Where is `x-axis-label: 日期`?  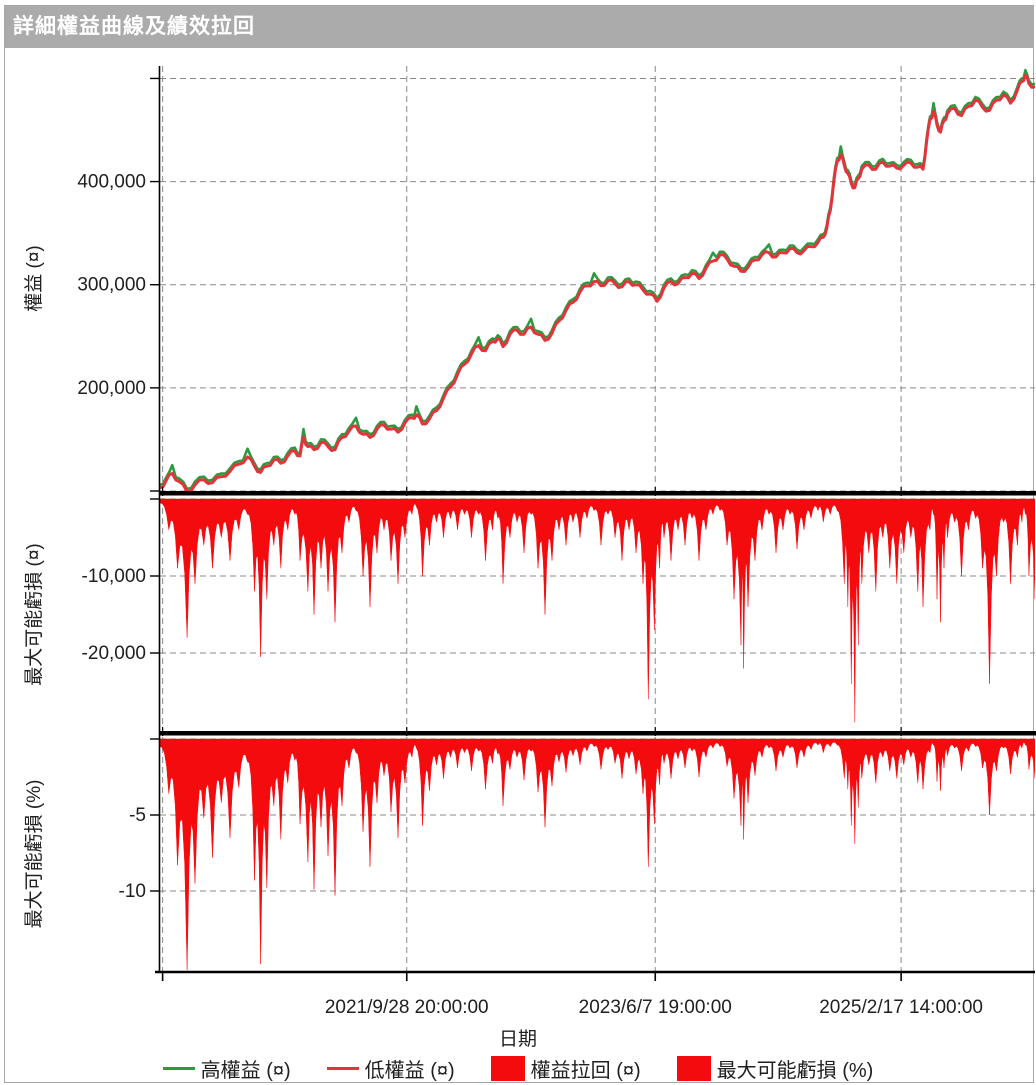 x-axis-label: 日期 is located at coordinates (518, 1039).